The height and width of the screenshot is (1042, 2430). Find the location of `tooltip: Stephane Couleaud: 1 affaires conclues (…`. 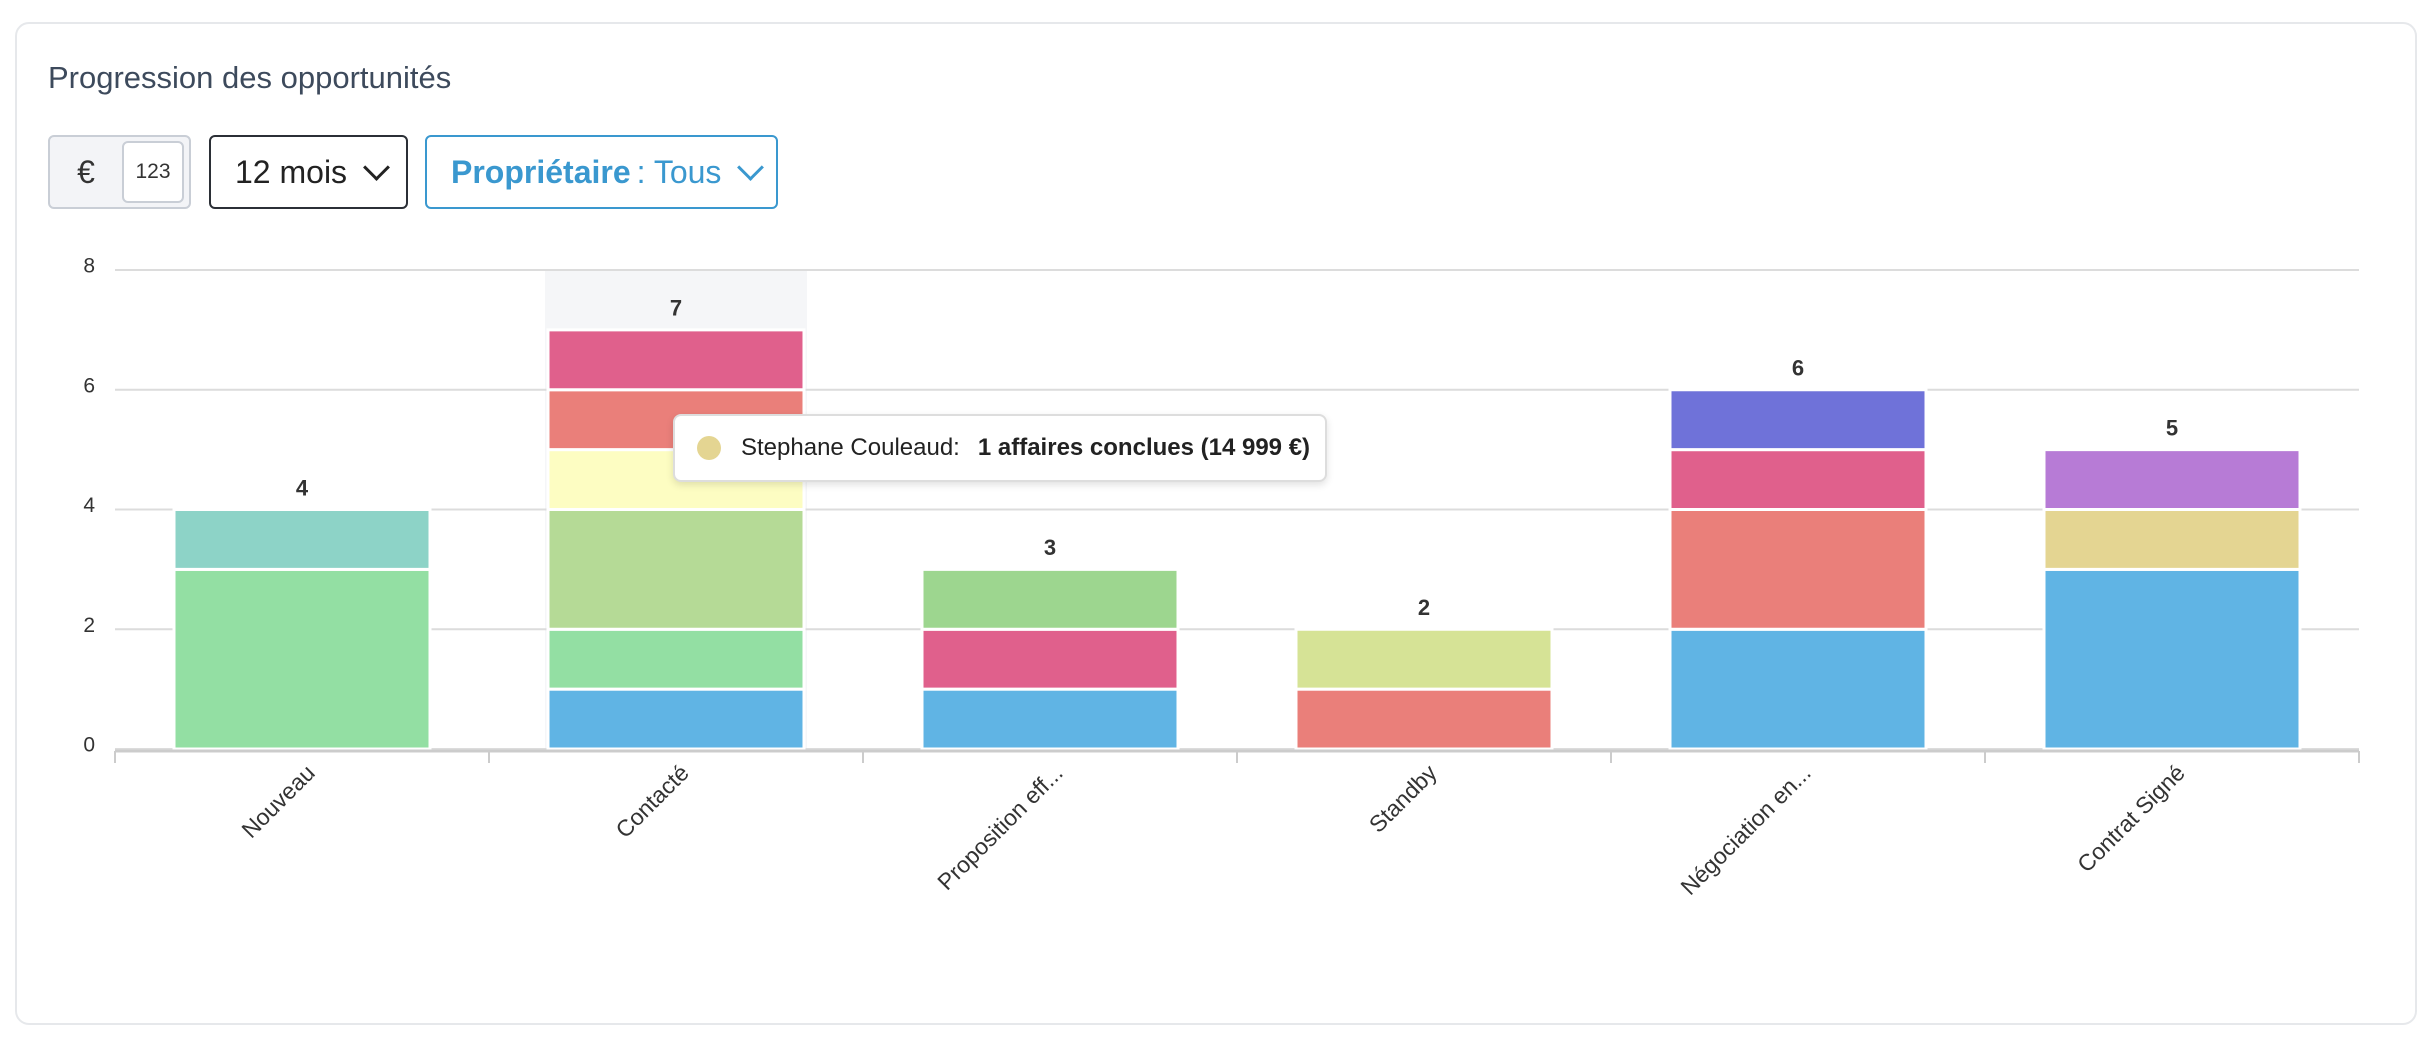

tooltip: Stephane Couleaud: 1 affaires conclues (… is located at coordinates (1000, 448).